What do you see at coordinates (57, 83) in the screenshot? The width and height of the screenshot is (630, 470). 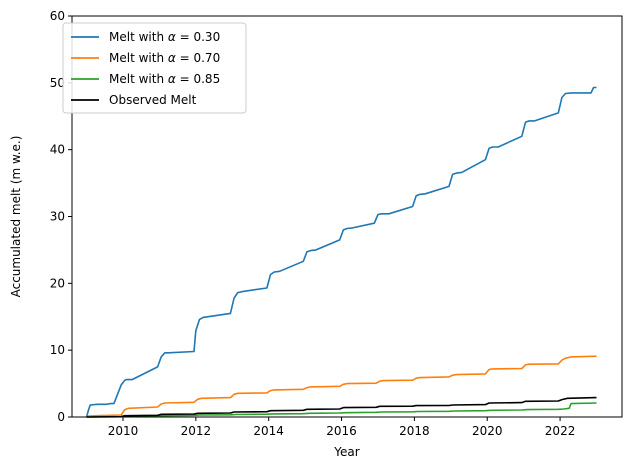 I see `y-tick-label: 50` at bounding box center [57, 83].